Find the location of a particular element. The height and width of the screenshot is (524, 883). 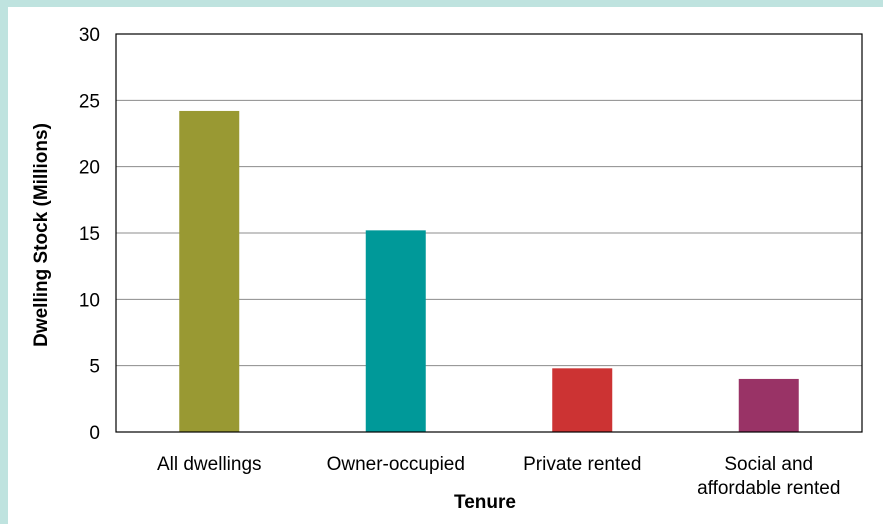

bar-private-rented is located at coordinates (582, 400).